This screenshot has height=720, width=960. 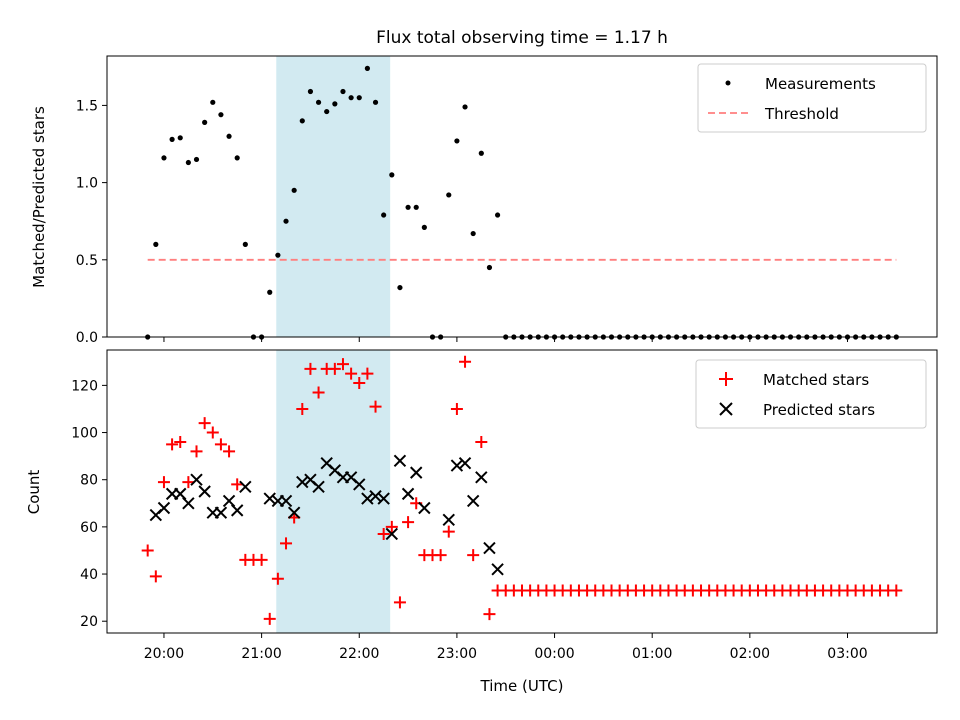 I want to click on legend-predicted-marker, so click(x=726, y=409).